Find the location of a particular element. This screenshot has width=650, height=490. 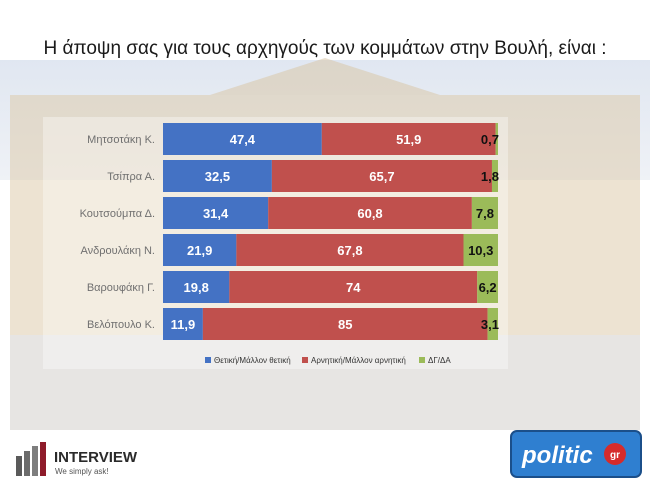

data-label: 10,3 is located at coordinates (480, 250).